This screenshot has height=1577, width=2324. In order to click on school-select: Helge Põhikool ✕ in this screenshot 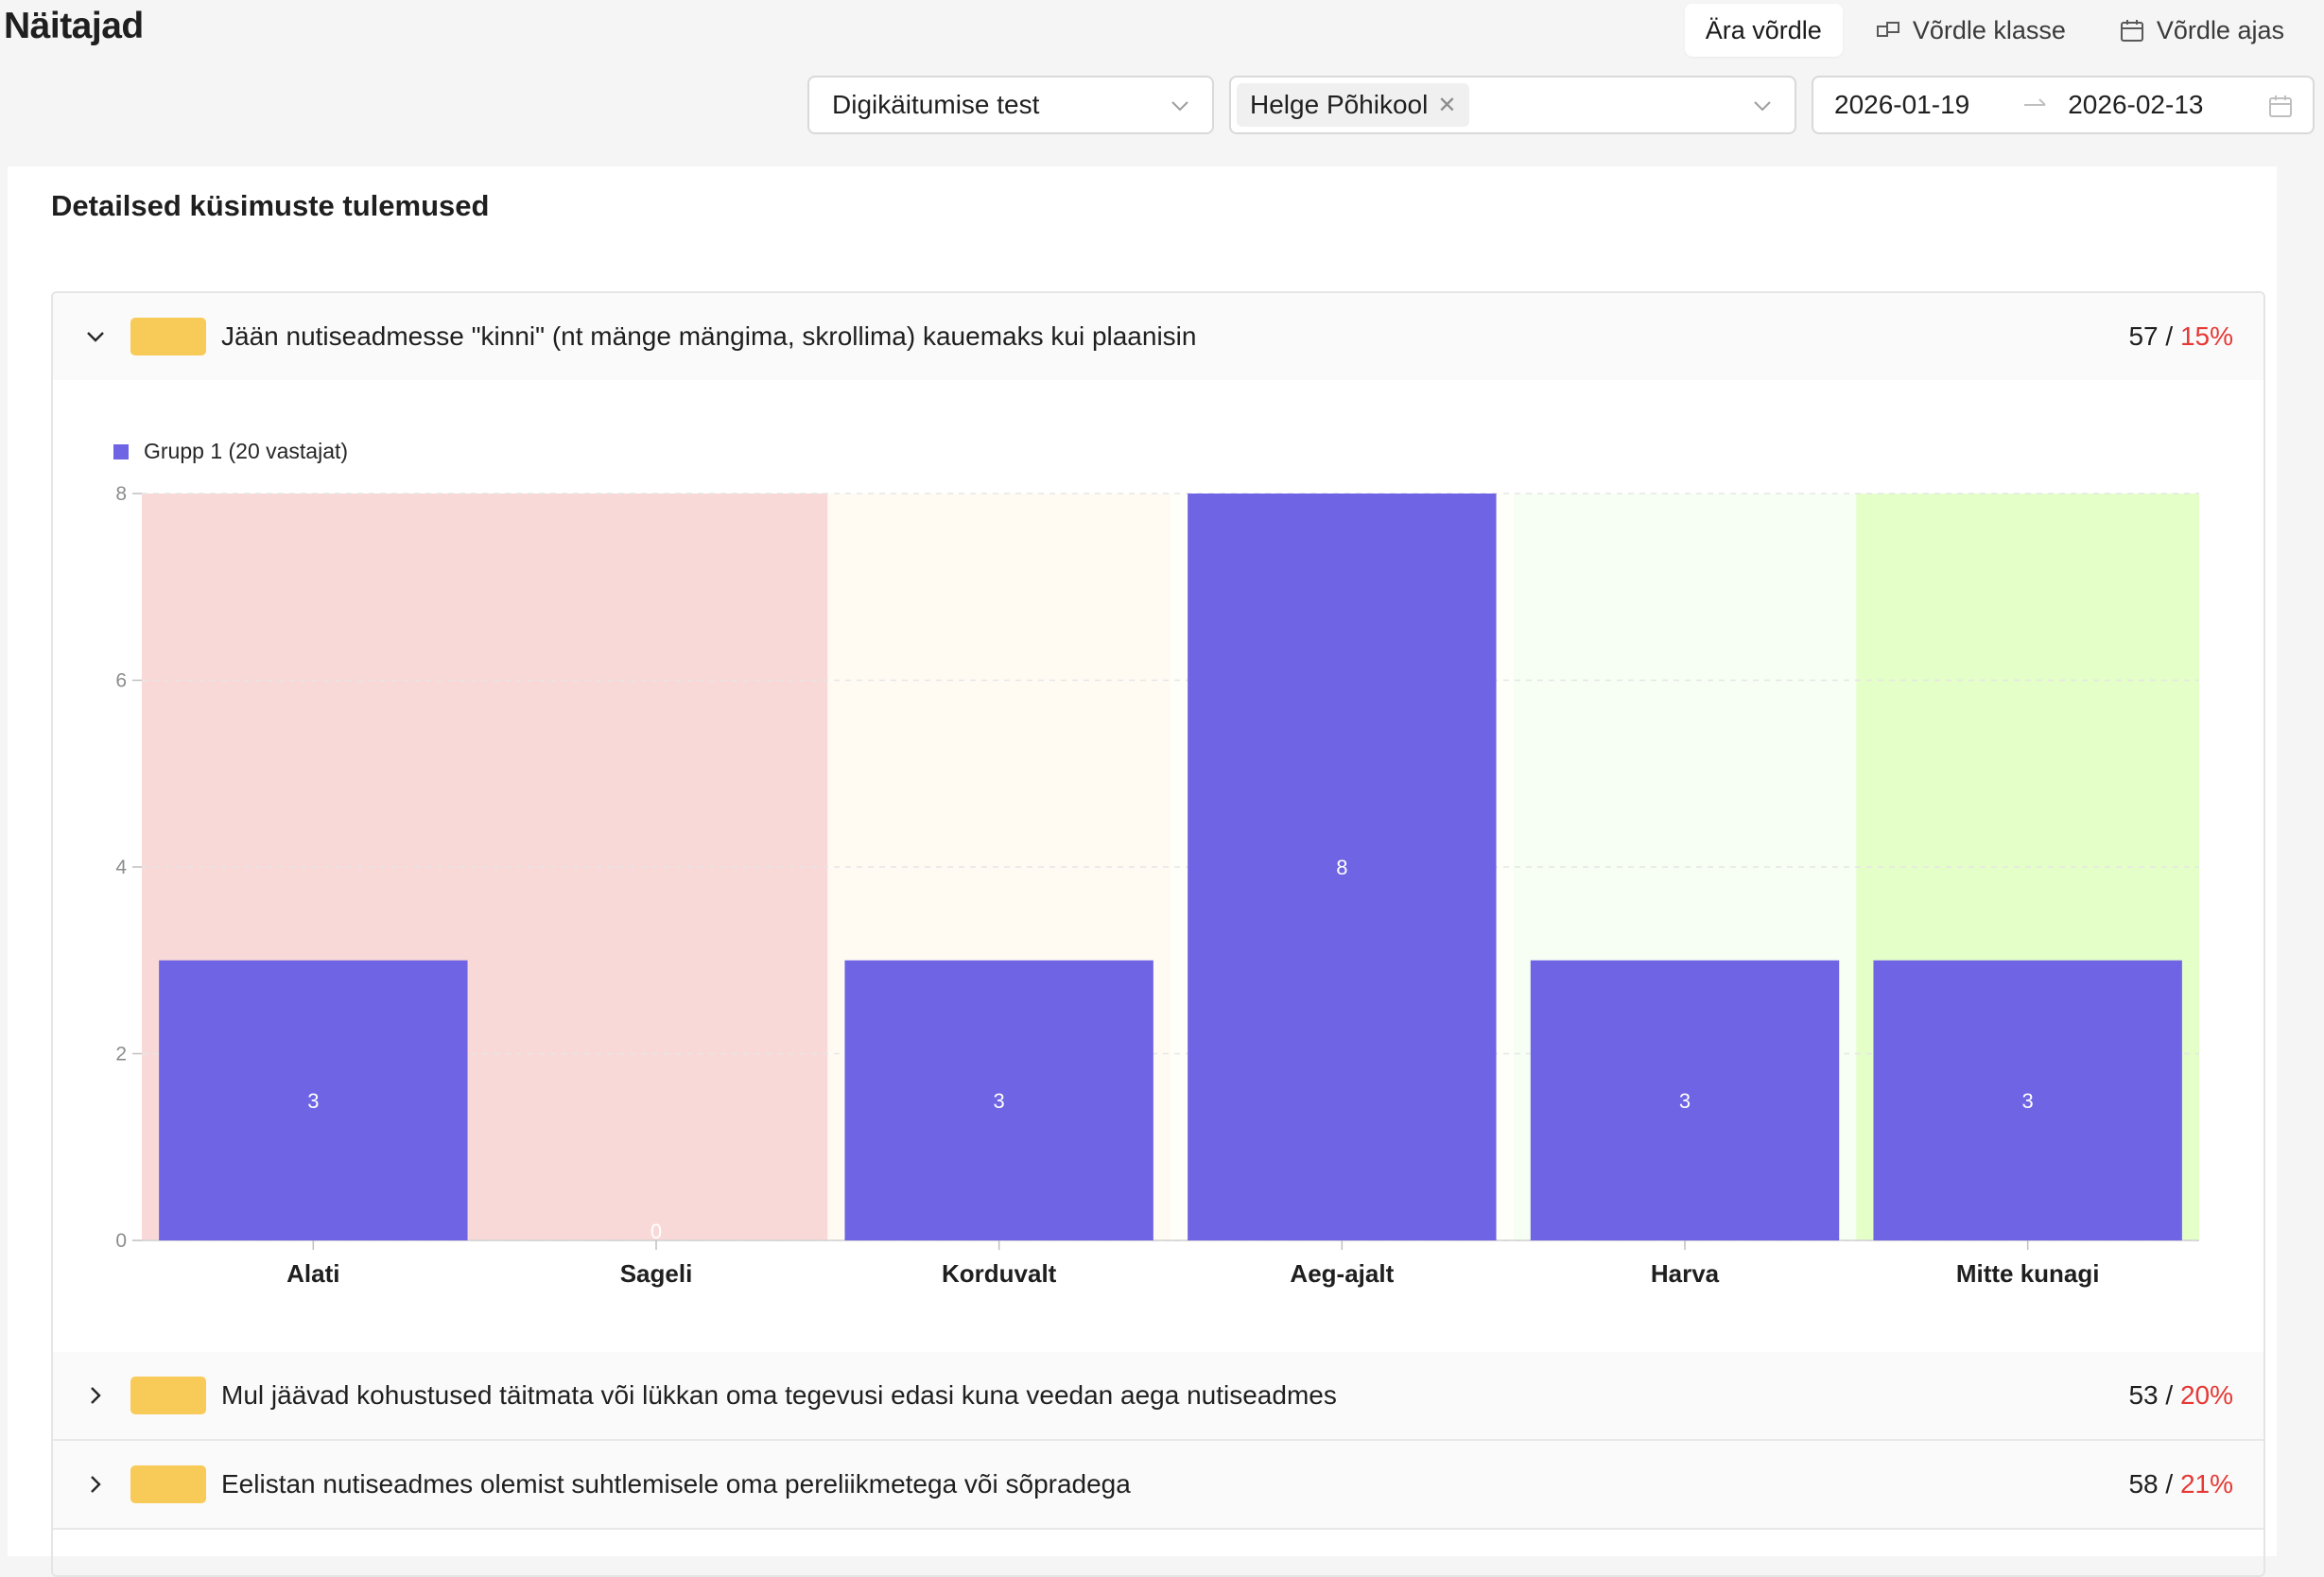, I will do `click(1512, 105)`.